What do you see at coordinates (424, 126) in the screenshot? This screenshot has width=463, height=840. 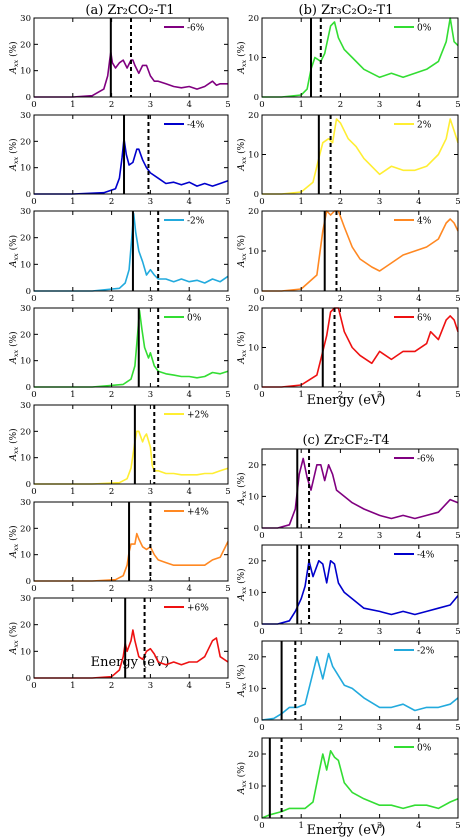 I see `legend-label: 2%` at bounding box center [424, 126].